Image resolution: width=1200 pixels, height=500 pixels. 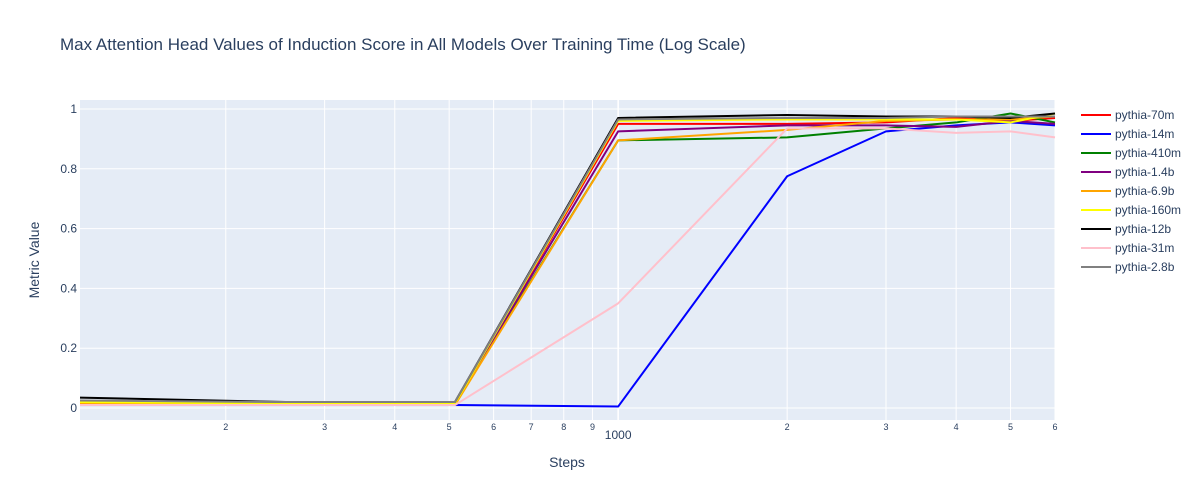 I want to click on x-major-tick-label: 1000, so click(x=618, y=435).